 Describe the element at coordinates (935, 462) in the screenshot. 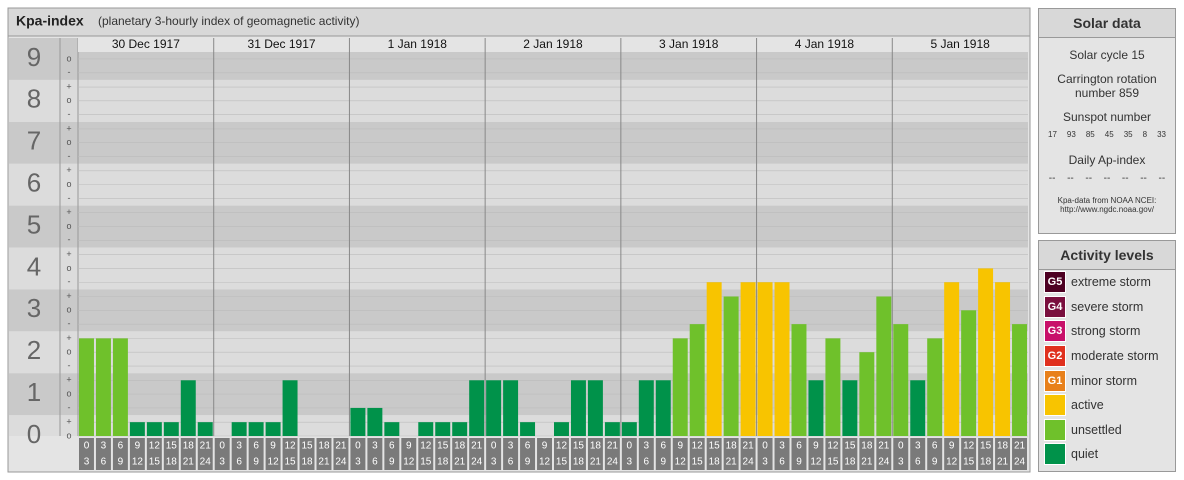

I see `hour-end: 9` at that location.